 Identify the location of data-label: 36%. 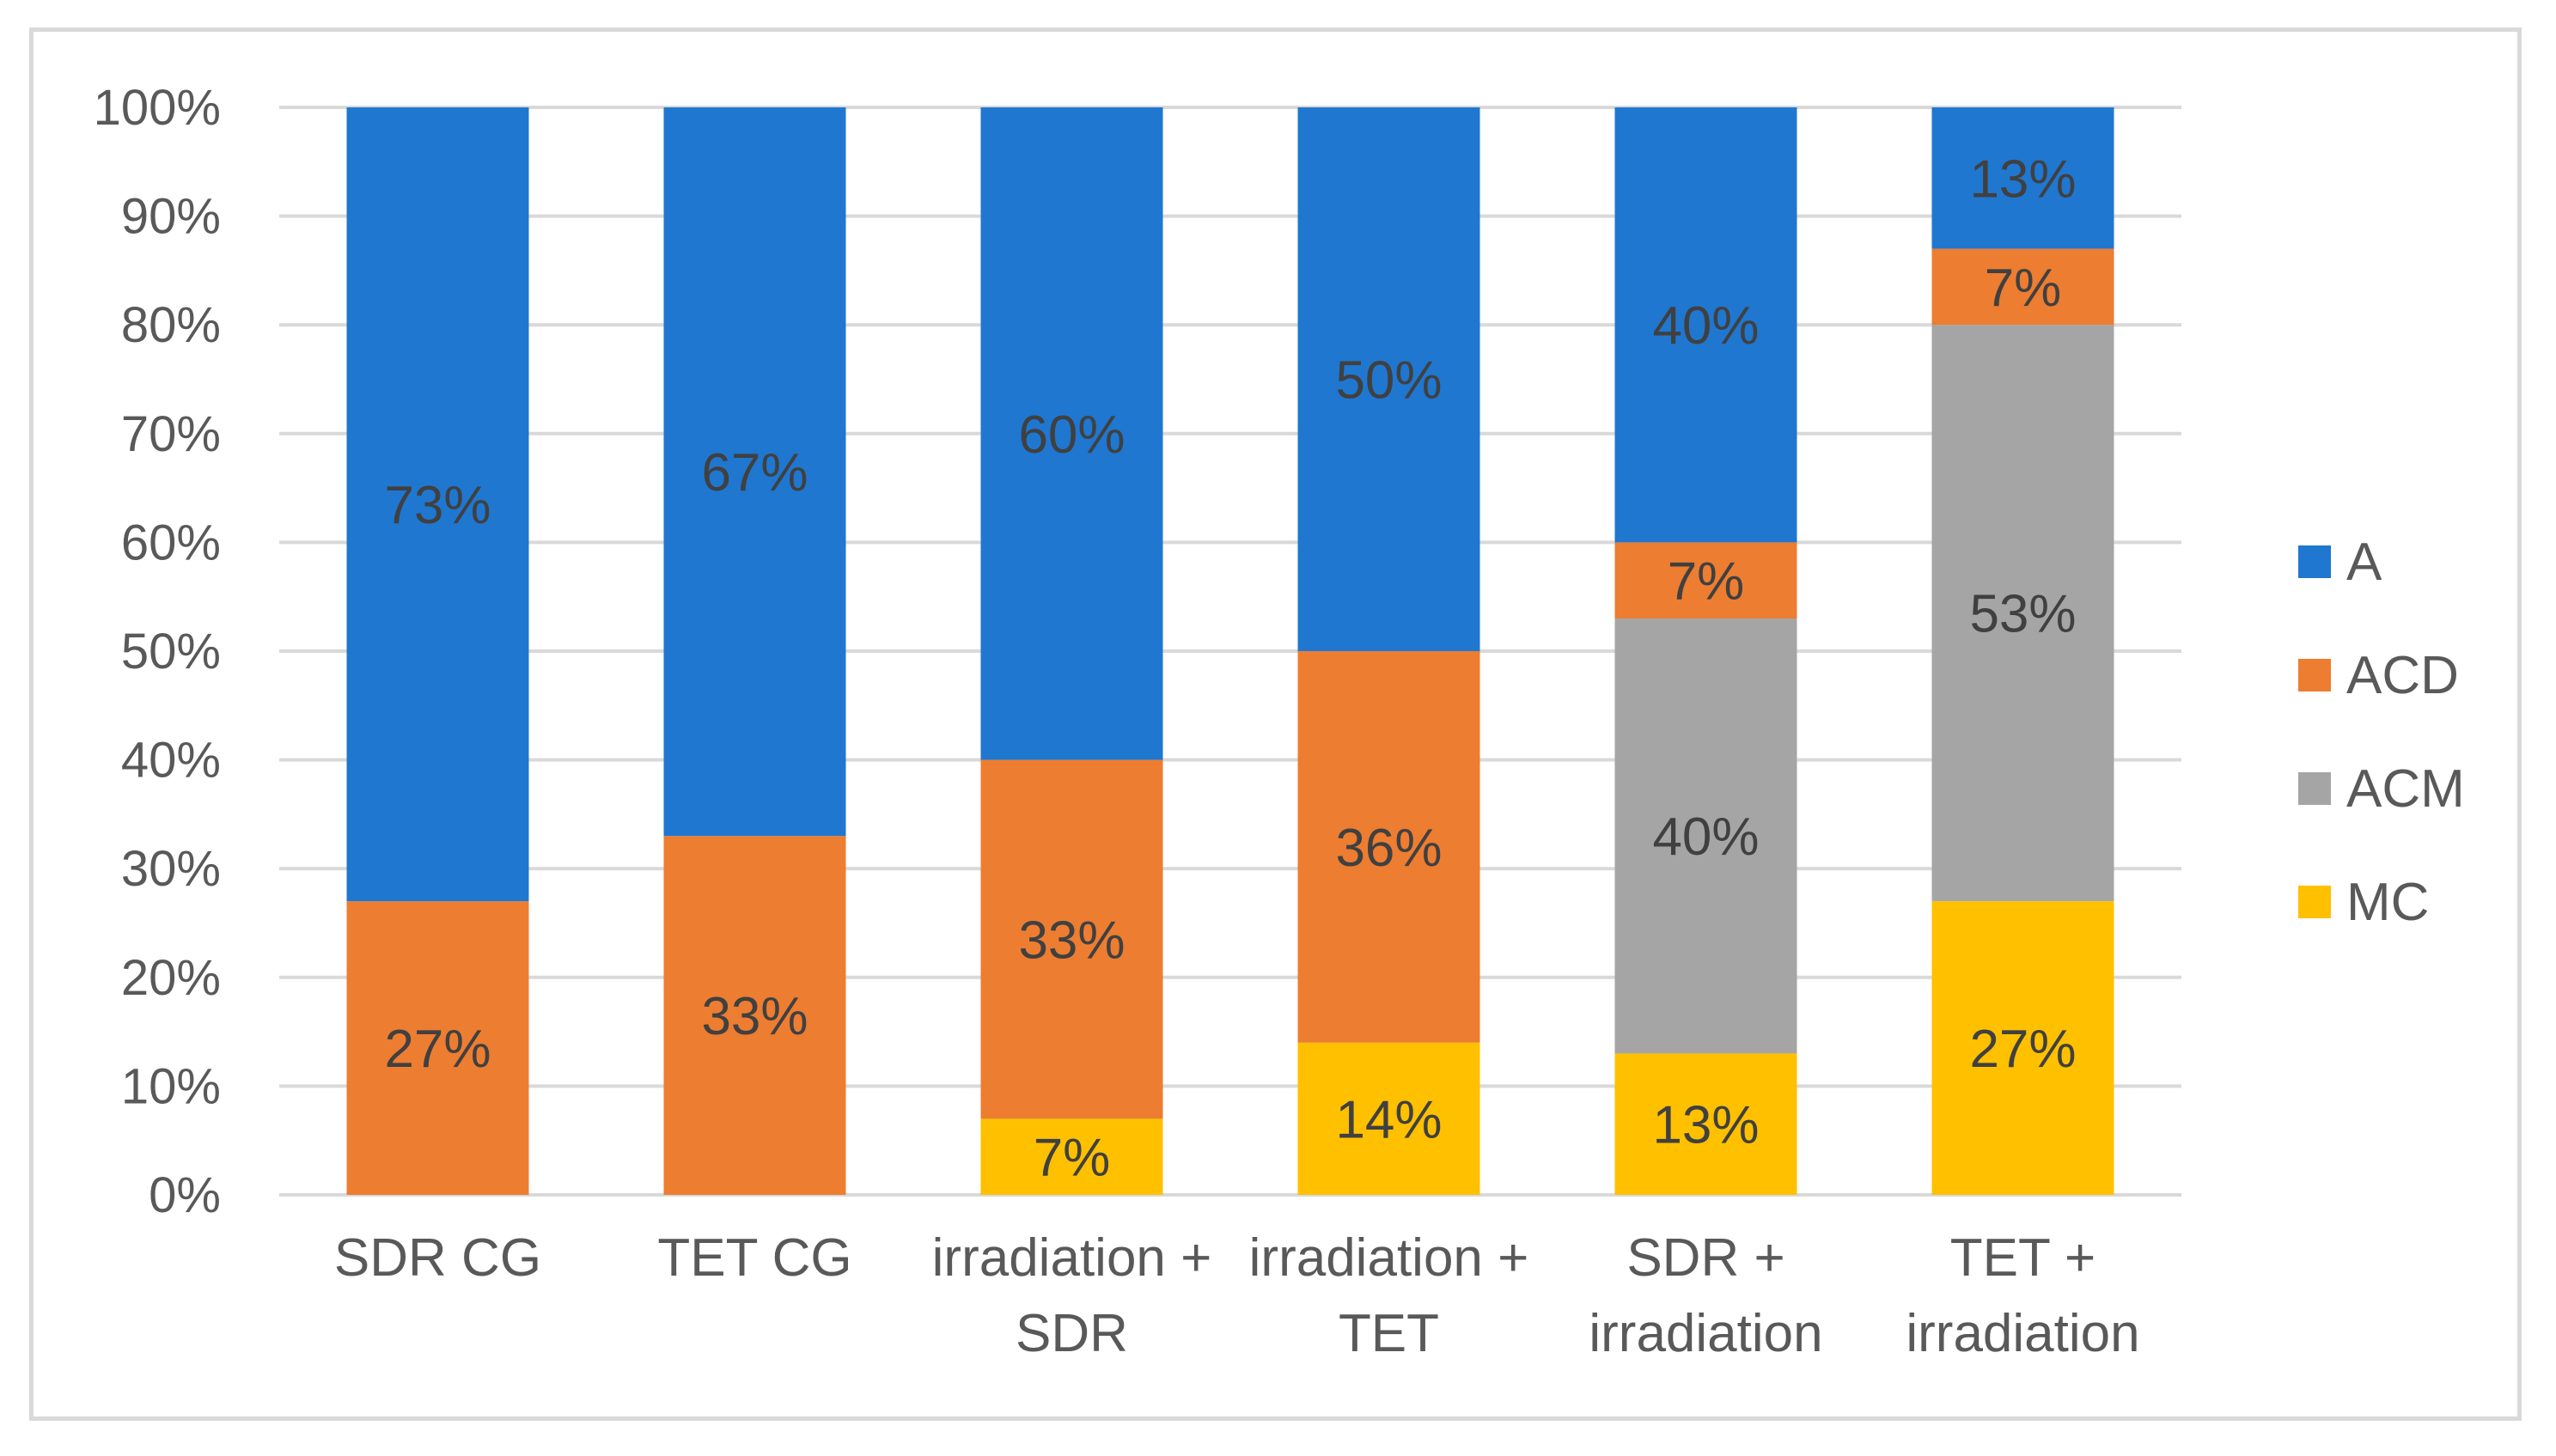
(1388, 848).